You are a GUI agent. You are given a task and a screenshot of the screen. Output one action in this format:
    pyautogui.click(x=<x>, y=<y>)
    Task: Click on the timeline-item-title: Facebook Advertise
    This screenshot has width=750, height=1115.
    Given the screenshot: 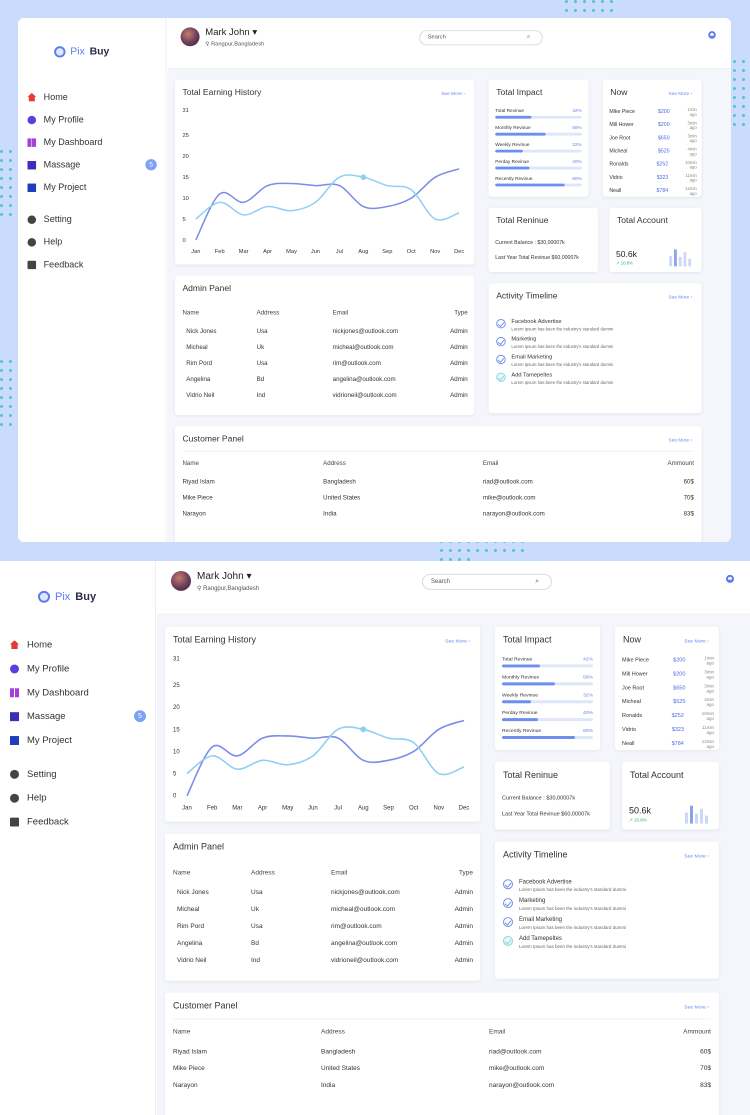 What is the action you would take?
    pyautogui.click(x=545, y=882)
    